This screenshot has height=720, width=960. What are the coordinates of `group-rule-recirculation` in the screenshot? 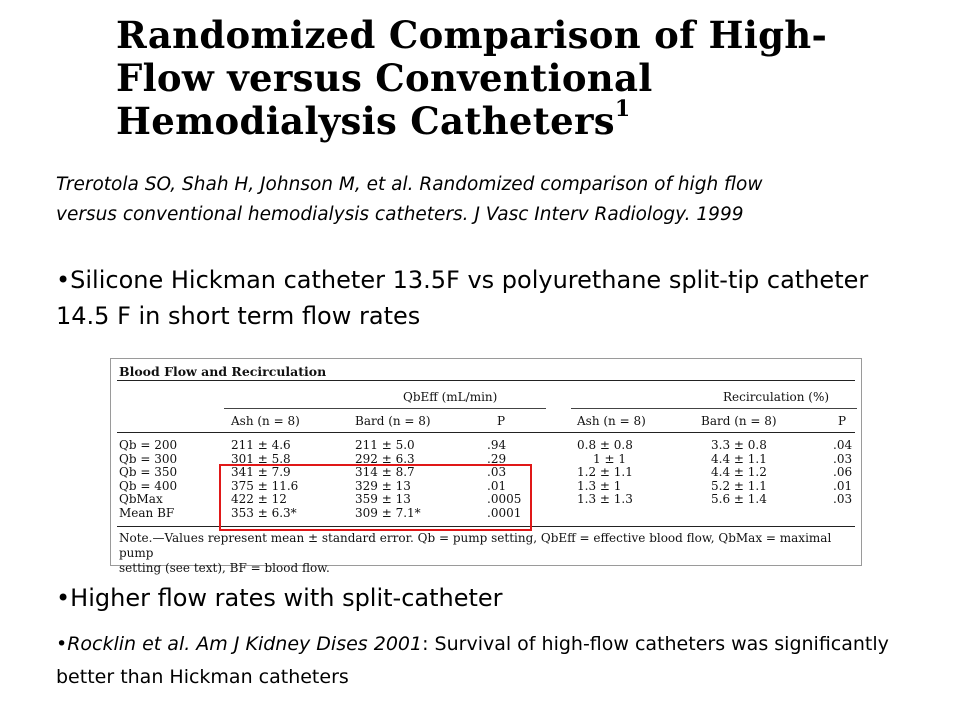 It's located at (714, 408).